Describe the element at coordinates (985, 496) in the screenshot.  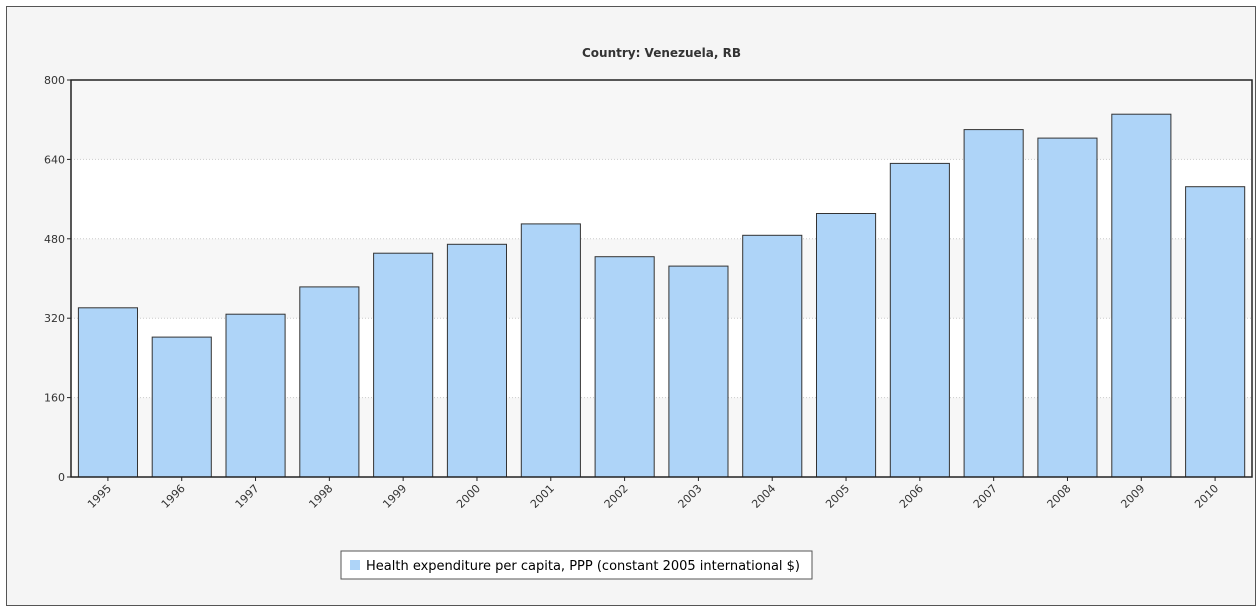
I see `x-tick-label: 2007` at that location.